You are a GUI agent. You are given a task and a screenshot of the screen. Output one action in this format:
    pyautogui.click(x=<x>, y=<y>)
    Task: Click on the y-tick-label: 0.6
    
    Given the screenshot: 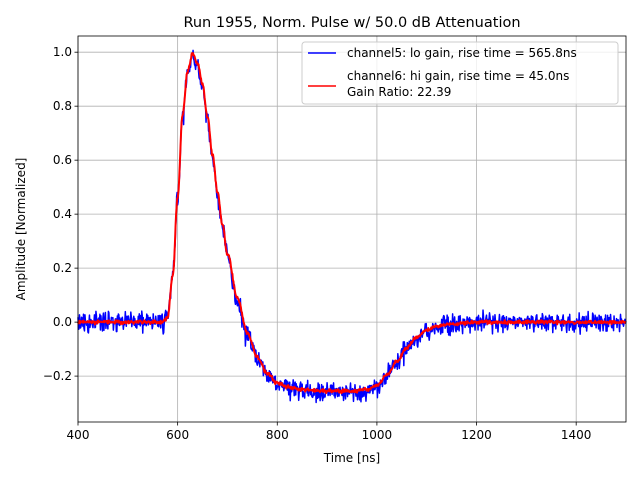 What is the action you would take?
    pyautogui.click(x=62, y=160)
    